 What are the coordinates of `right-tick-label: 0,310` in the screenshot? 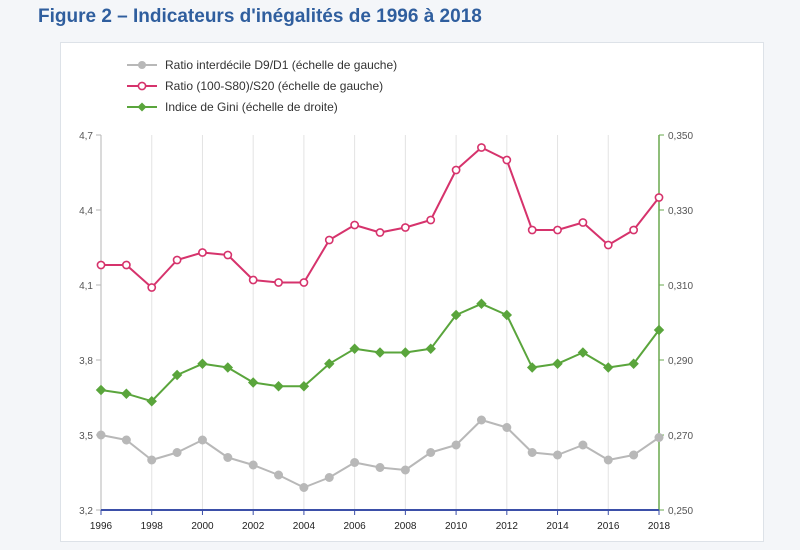 It's located at (680, 286).